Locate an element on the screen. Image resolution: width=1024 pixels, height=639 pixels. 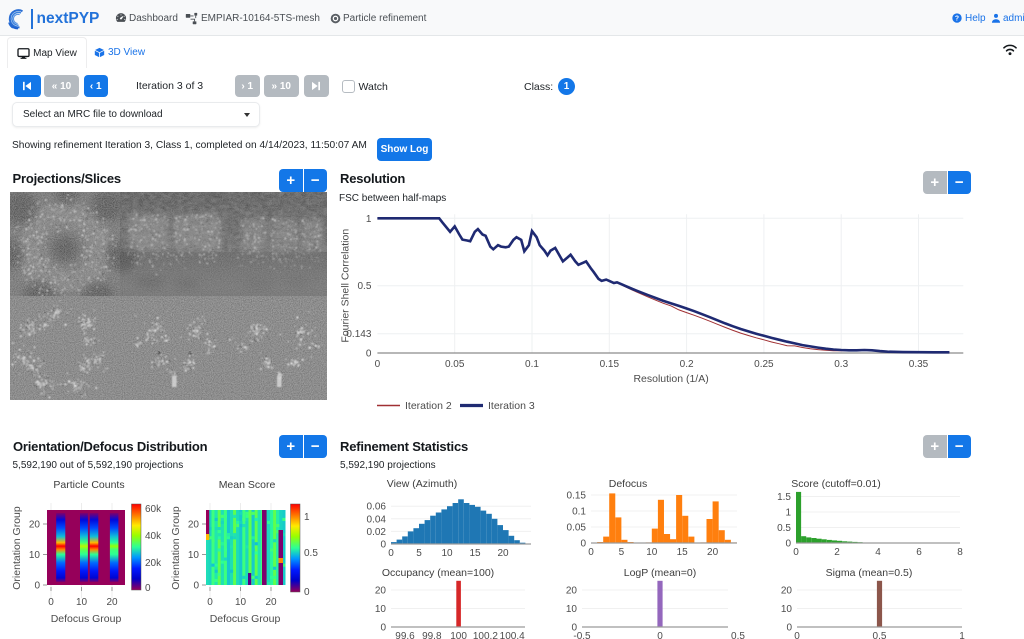
svg-text: 4 is located at coordinates (878, 552).